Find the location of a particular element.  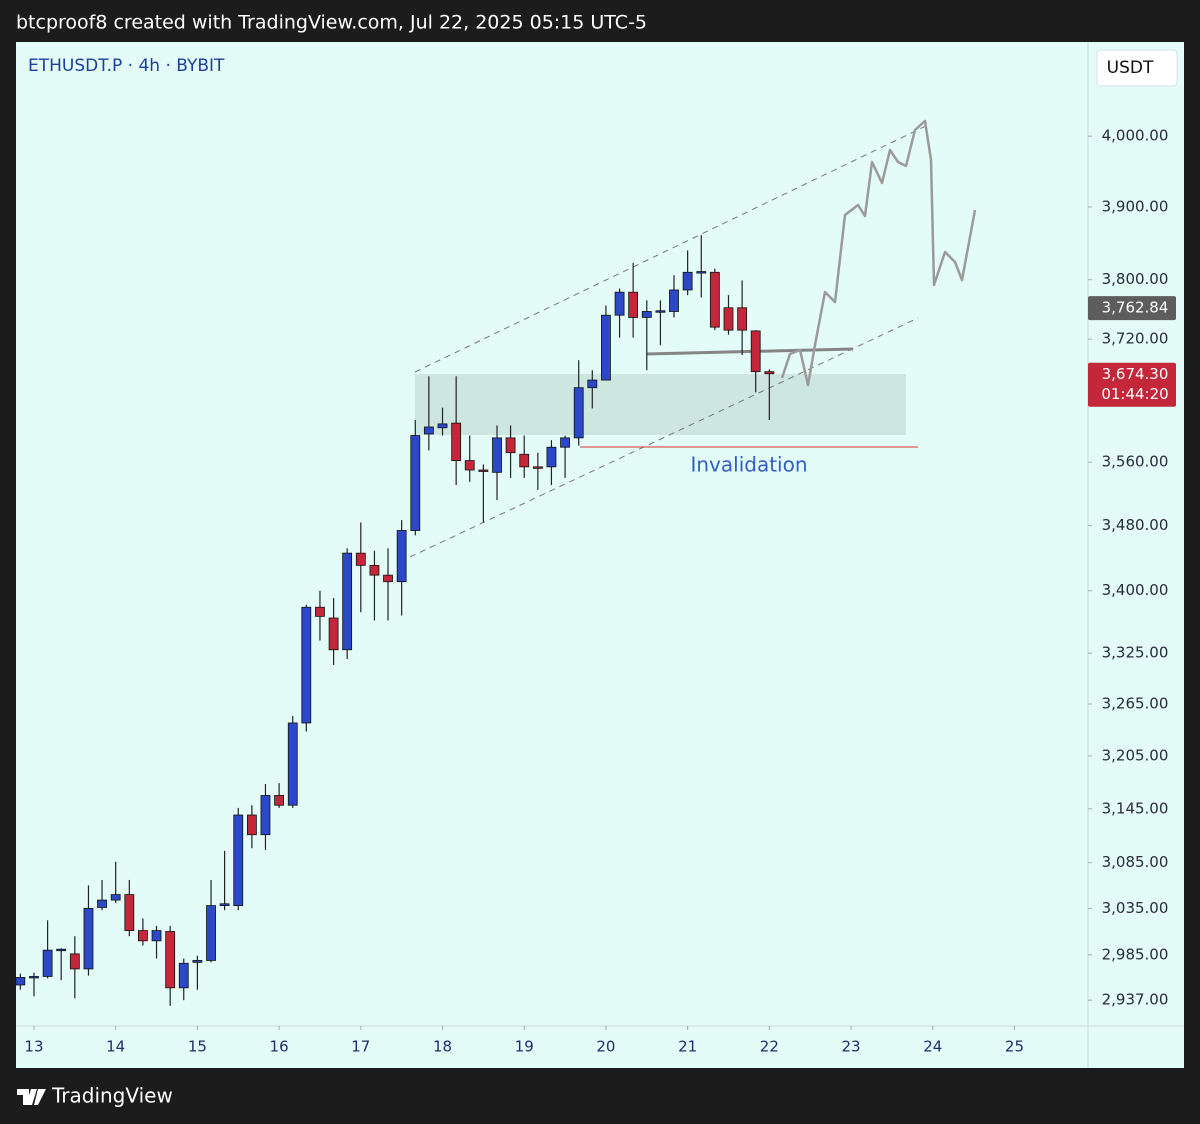

projection-path is located at coordinates (878, 253).